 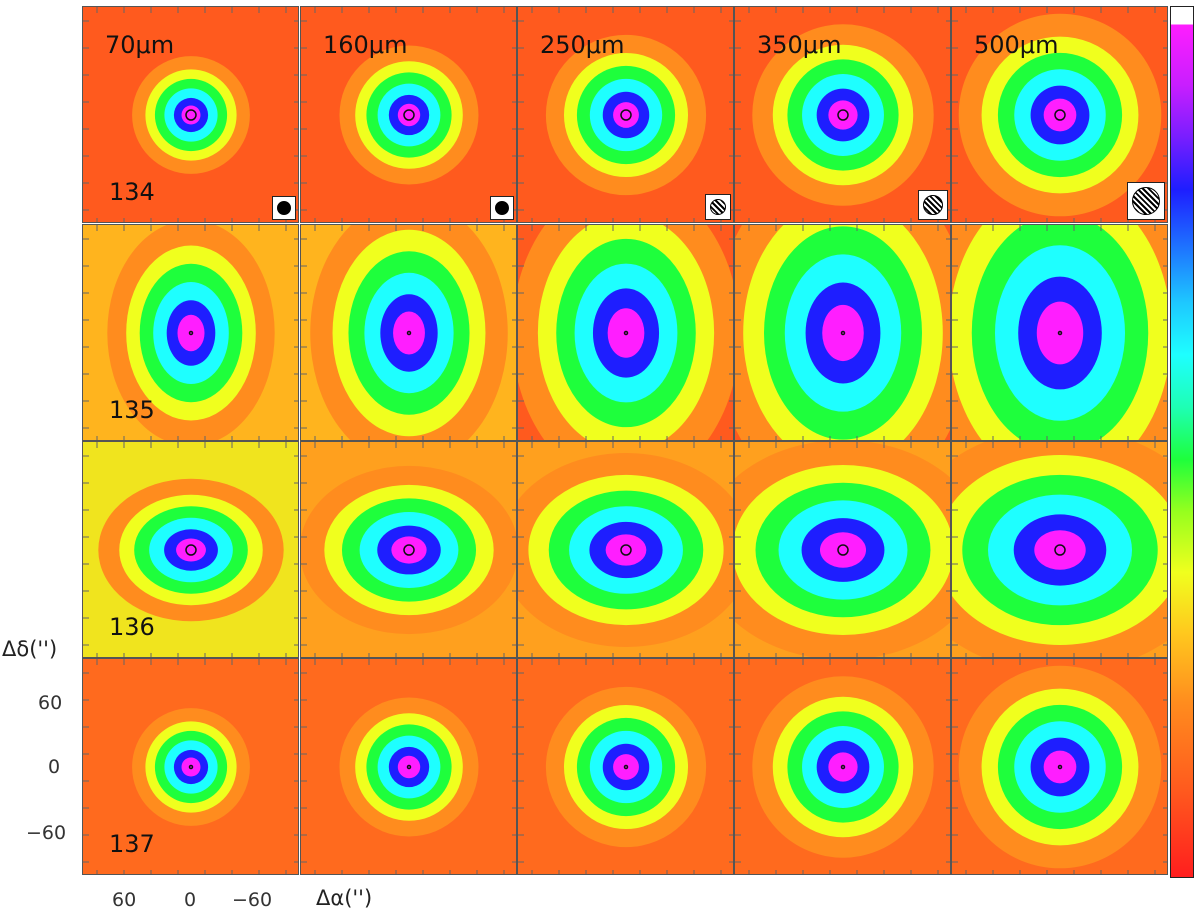 What do you see at coordinates (132, 192) in the screenshot?
I see `source-id-label: 134` at bounding box center [132, 192].